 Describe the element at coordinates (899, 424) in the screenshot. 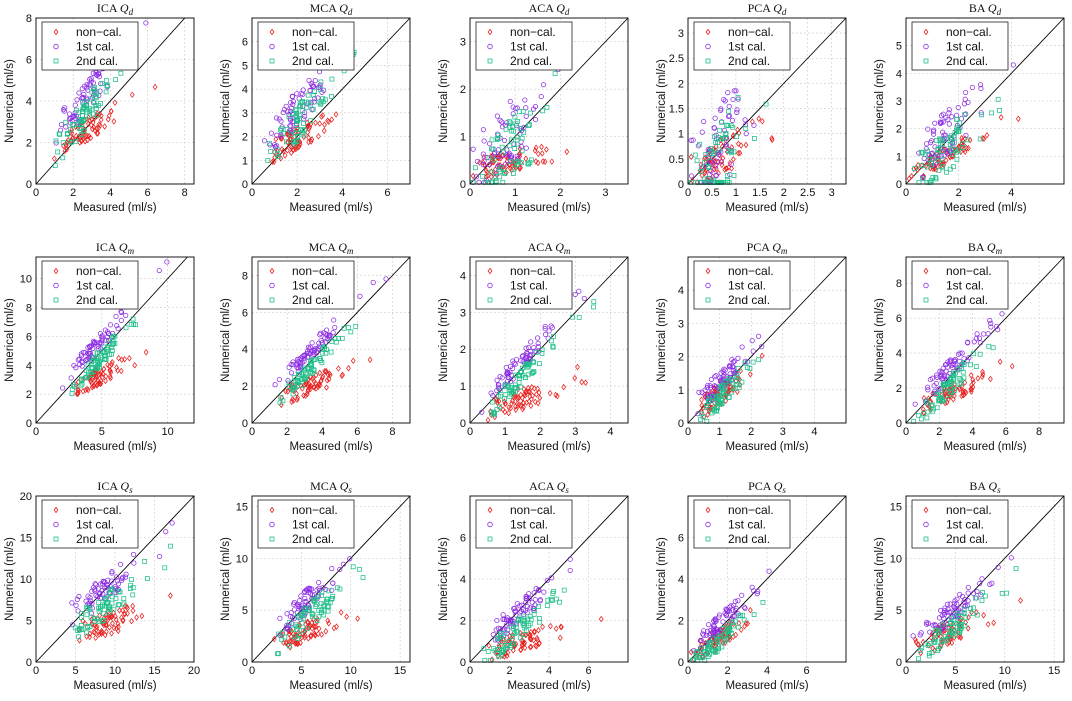

I see `y-tick-label: 0` at that location.